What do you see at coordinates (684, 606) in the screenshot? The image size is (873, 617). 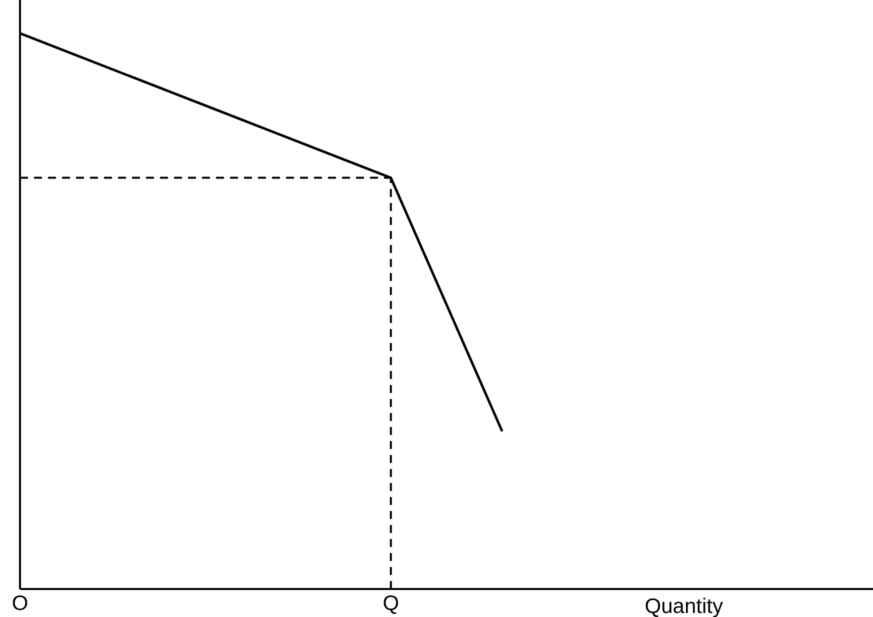 I see `x-axis-title: Quantity` at bounding box center [684, 606].